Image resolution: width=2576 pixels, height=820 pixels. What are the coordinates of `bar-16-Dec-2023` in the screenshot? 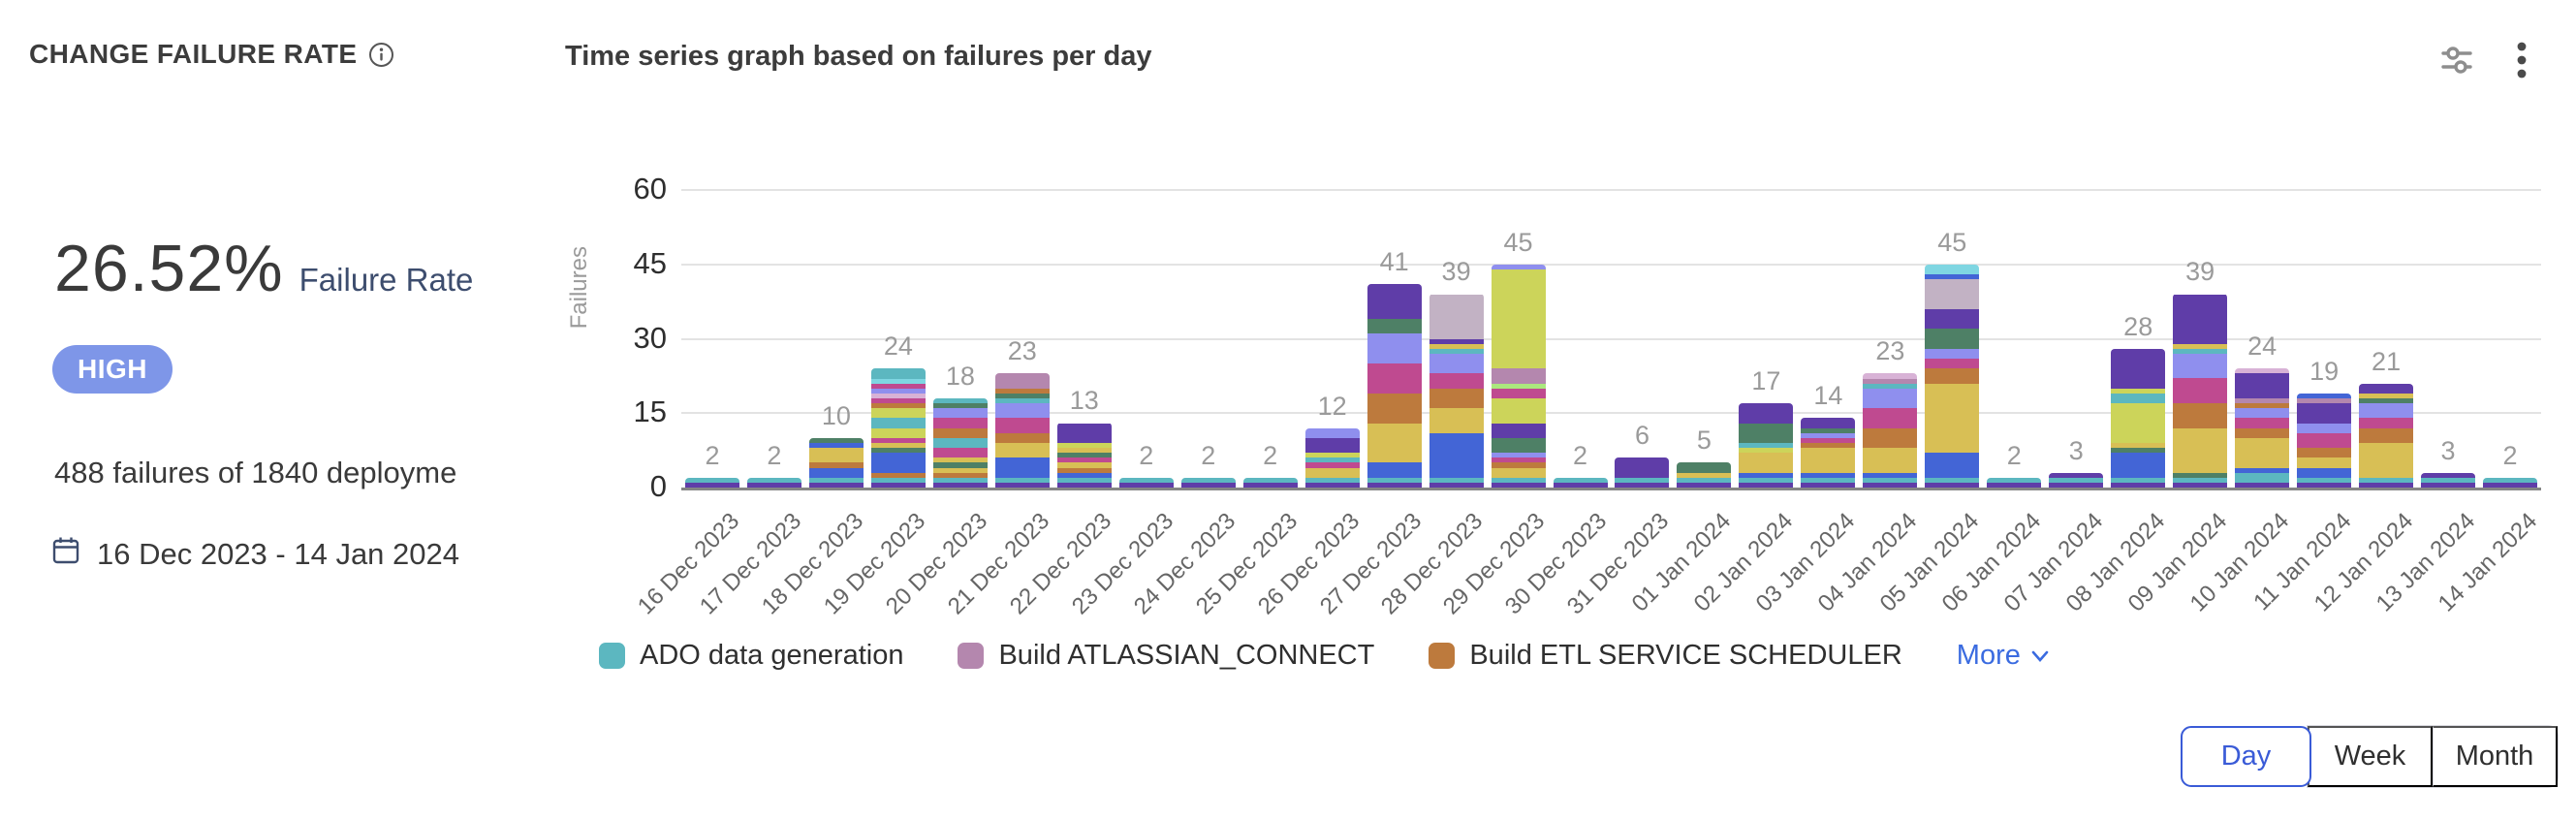 It's located at (711, 482).